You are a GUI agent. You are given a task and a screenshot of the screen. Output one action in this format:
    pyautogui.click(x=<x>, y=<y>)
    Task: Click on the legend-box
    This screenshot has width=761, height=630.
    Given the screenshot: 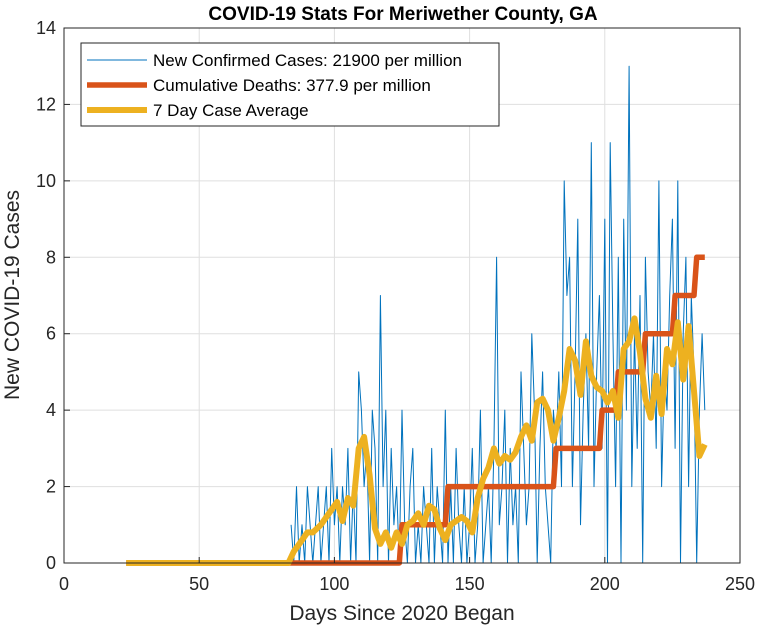 What is the action you would take?
    pyautogui.click(x=290, y=84)
    